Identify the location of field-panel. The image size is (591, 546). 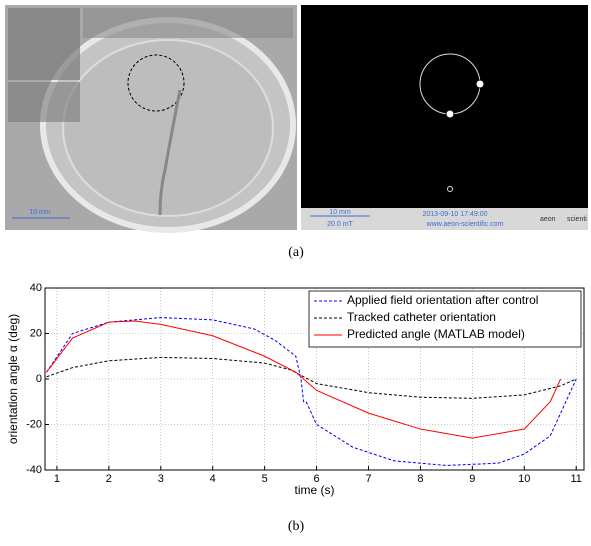
(44, 102).